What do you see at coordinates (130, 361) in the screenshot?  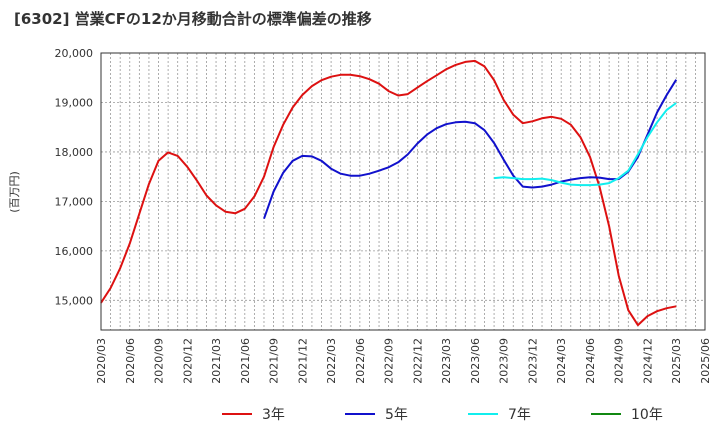 I see `x-tick-label: 2020/06` at bounding box center [130, 361].